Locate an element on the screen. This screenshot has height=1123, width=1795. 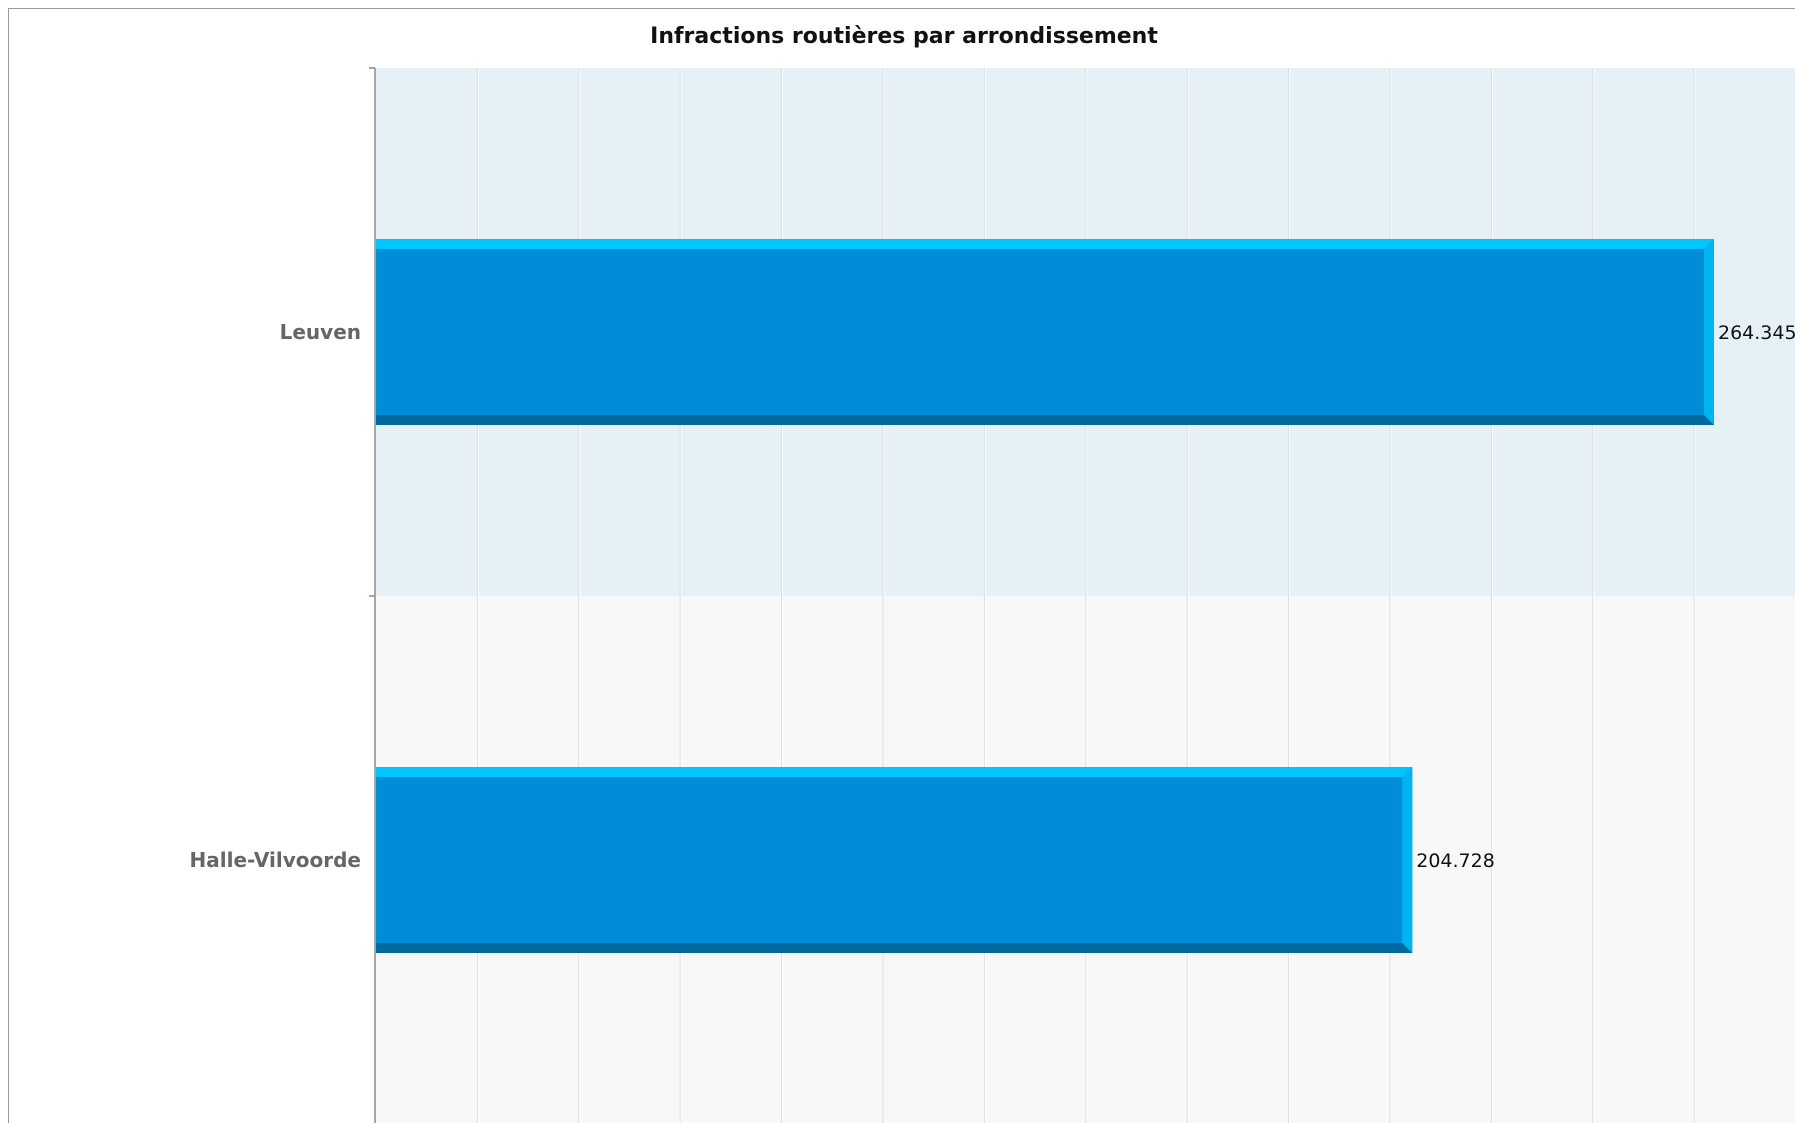
frame-top-border is located at coordinates (901, 8).